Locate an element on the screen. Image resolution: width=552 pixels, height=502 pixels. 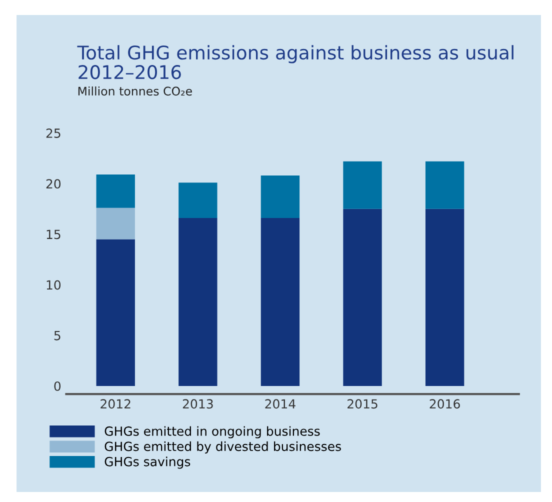
y-axis-title: Million tonnes CO₂e is located at coordinates (135, 91).